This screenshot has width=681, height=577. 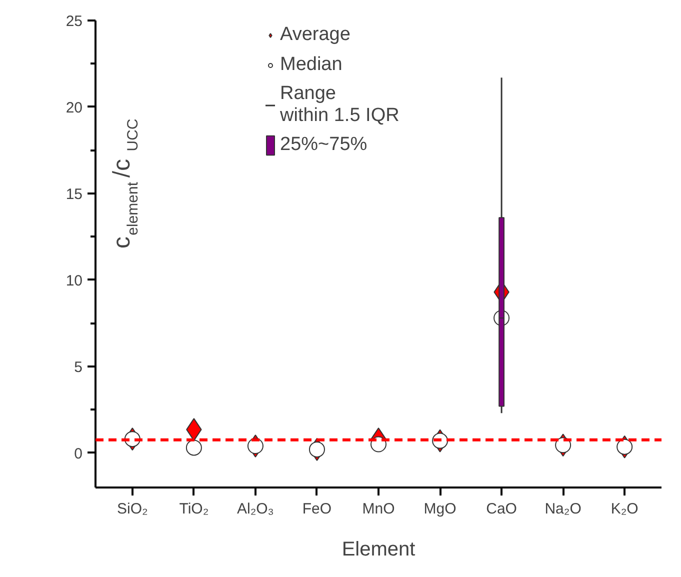 I want to click on legend-label: Average, so click(x=315, y=35).